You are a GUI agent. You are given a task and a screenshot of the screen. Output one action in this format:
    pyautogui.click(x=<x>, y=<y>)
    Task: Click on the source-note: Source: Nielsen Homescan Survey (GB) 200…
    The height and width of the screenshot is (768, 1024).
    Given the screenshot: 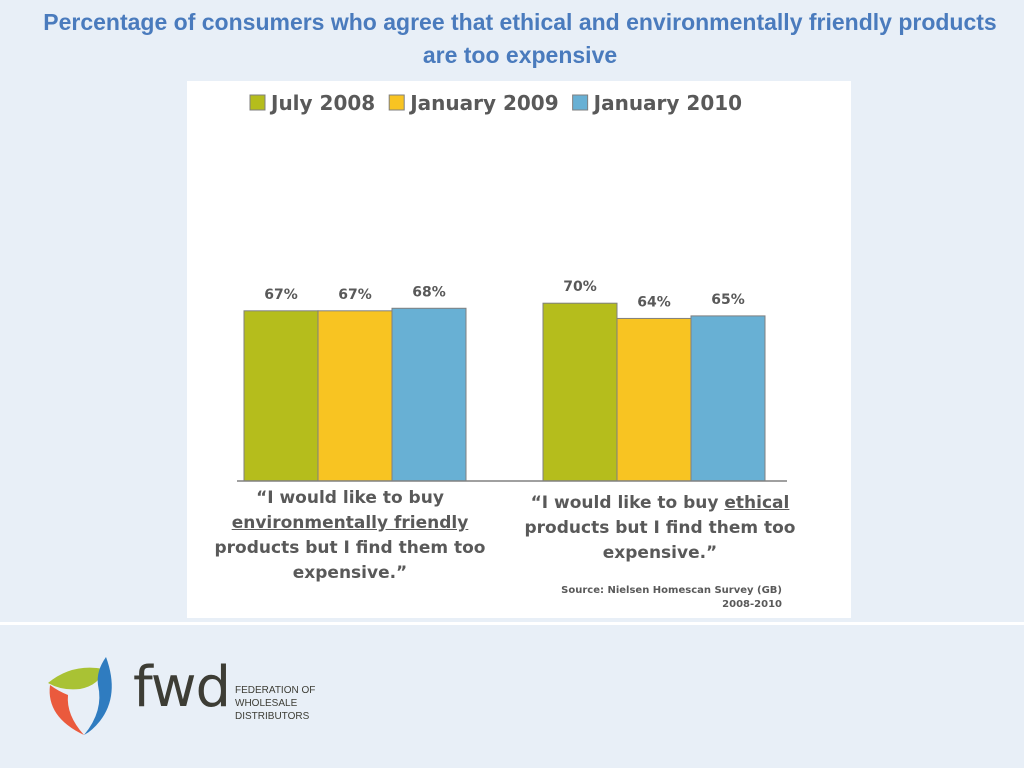 What is the action you would take?
    pyautogui.click(x=649, y=598)
    